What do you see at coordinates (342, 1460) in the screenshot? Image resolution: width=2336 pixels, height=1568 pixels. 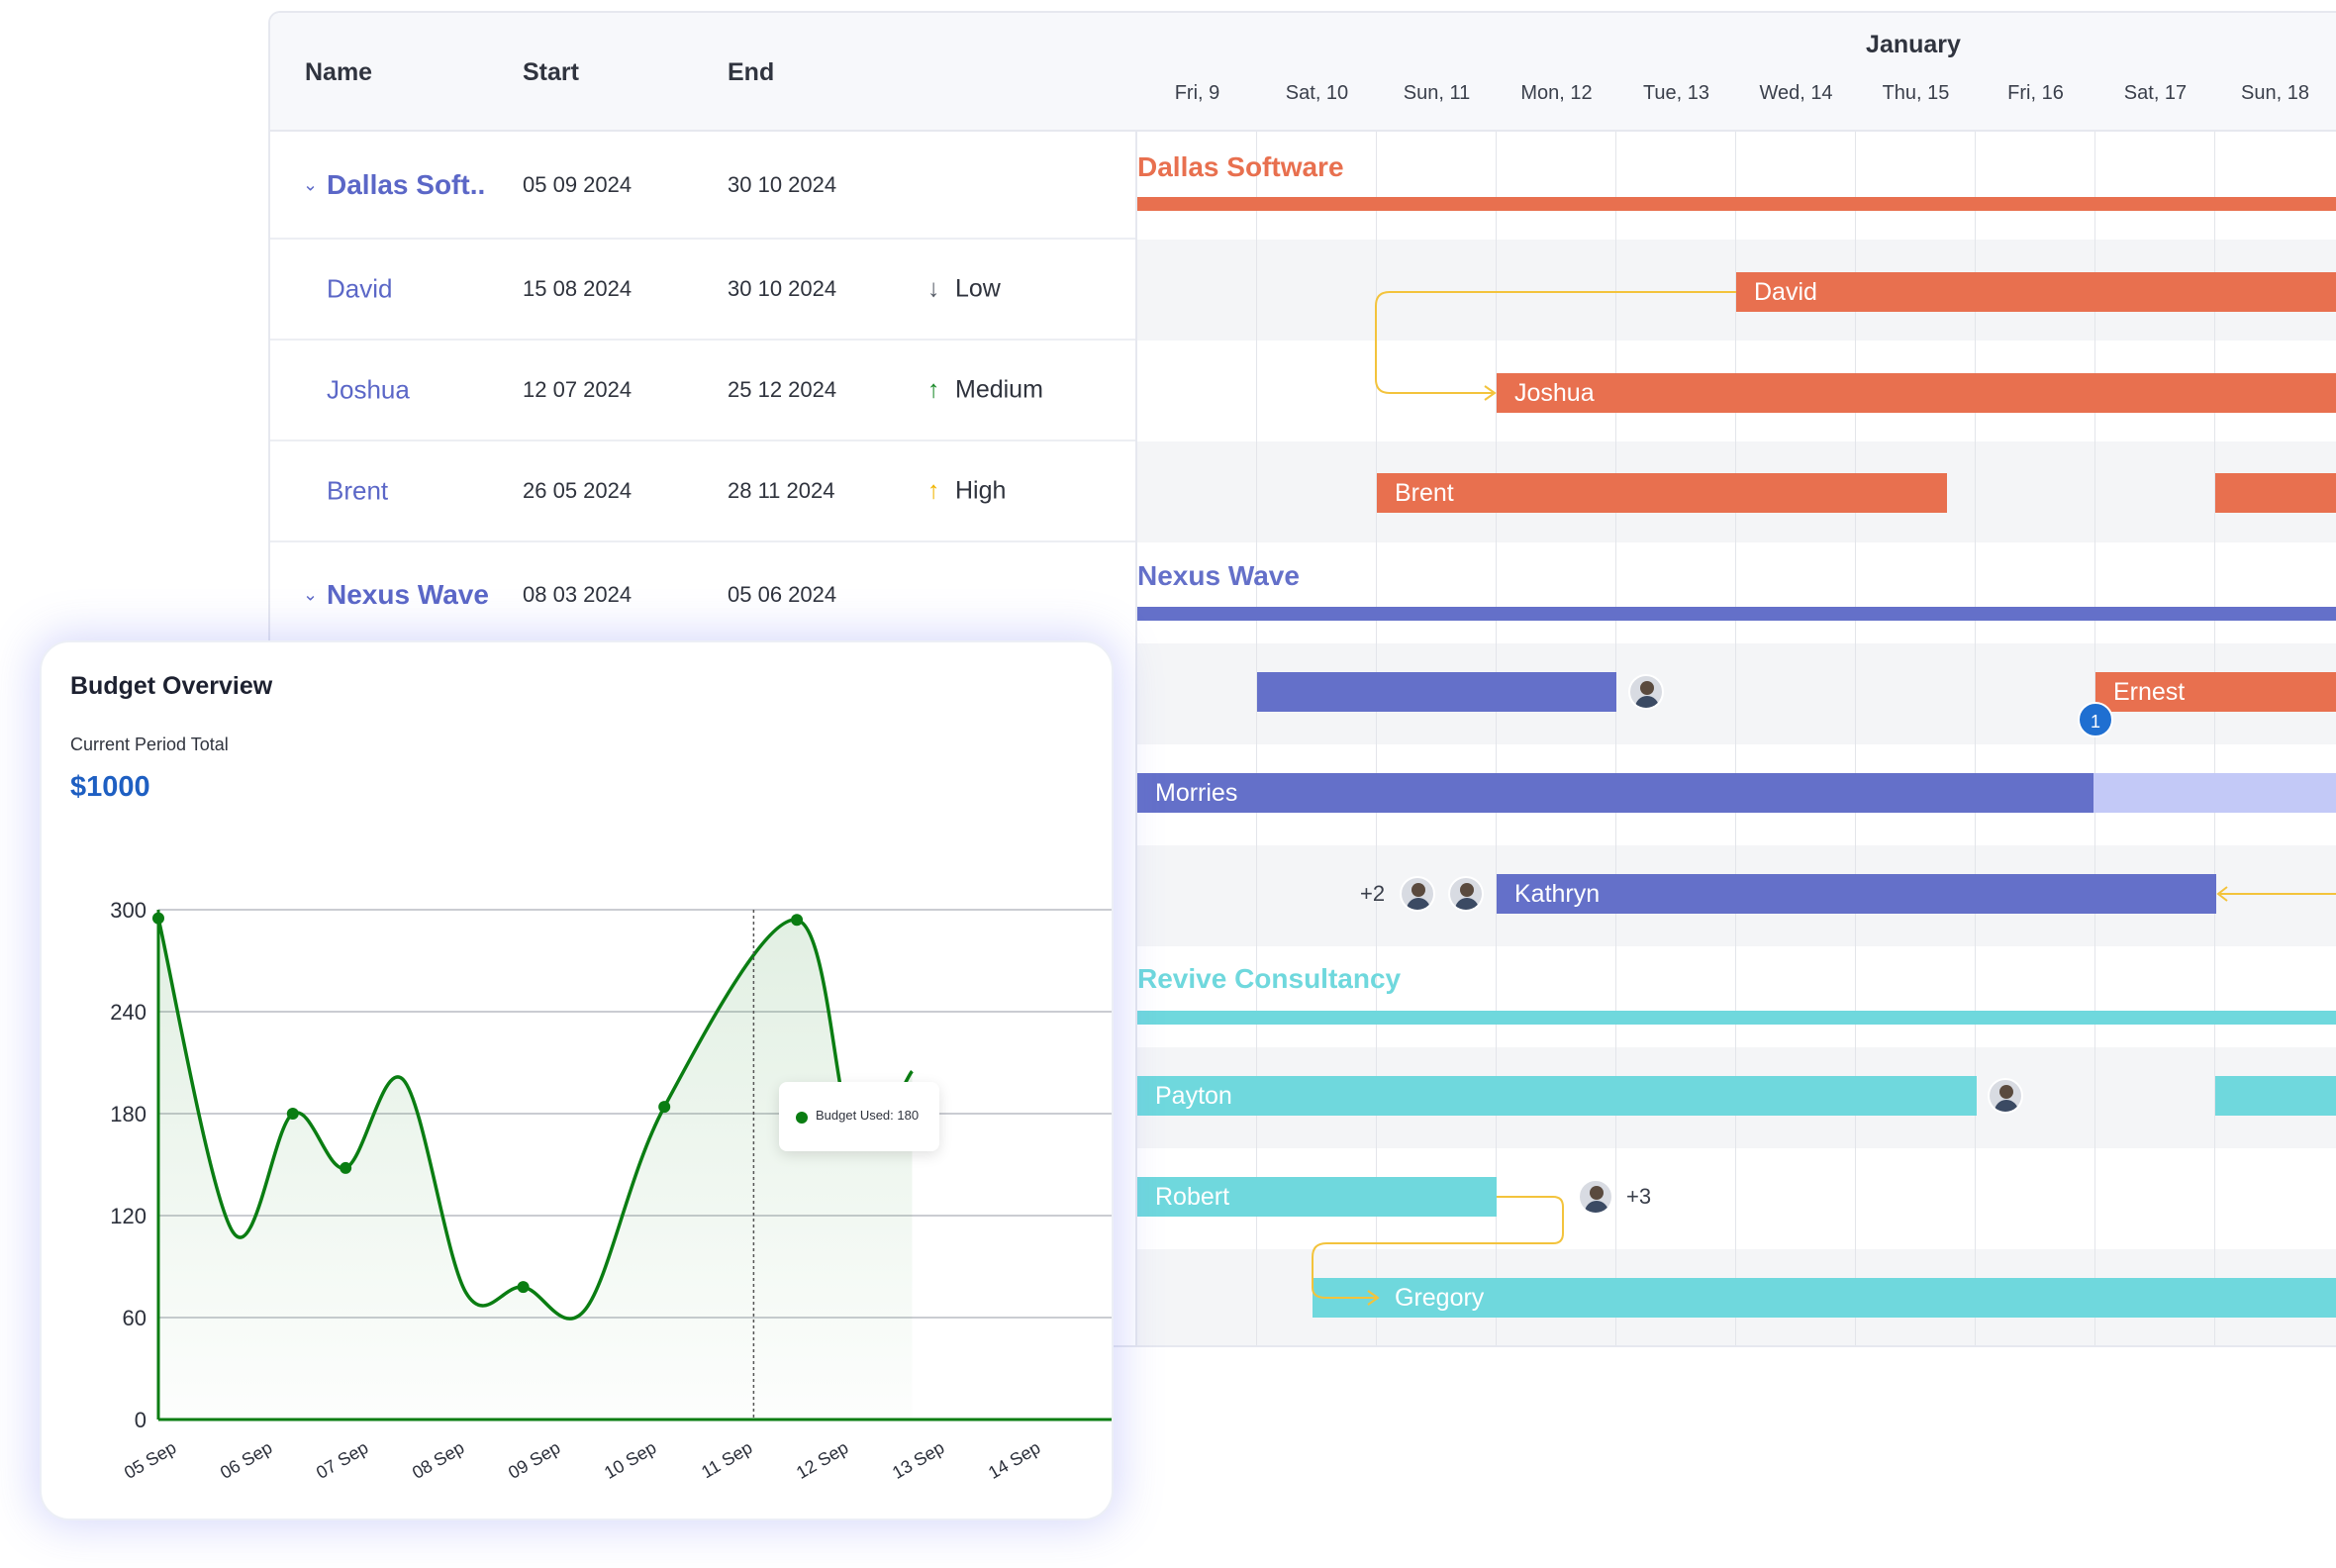 I see `x-tick-label: 07 Sep` at bounding box center [342, 1460].